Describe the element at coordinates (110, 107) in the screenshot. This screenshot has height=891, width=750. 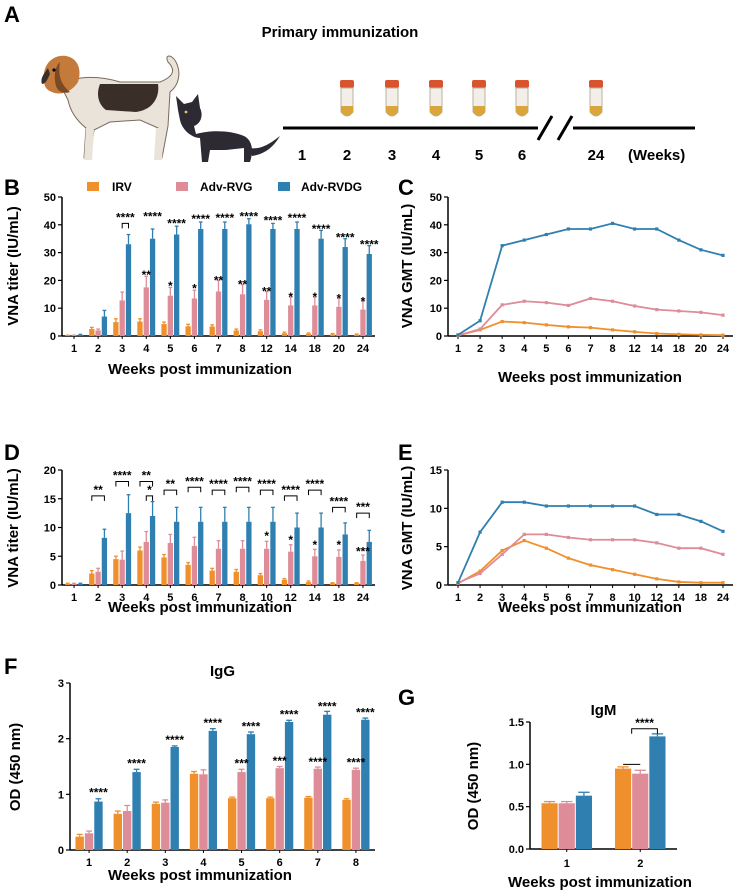
I see `dog-icon` at that location.